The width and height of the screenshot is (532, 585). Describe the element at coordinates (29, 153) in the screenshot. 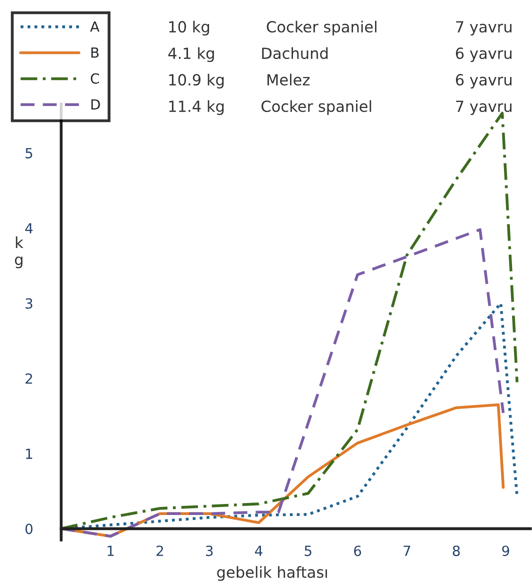

I see `y-tick-label: 5` at that location.